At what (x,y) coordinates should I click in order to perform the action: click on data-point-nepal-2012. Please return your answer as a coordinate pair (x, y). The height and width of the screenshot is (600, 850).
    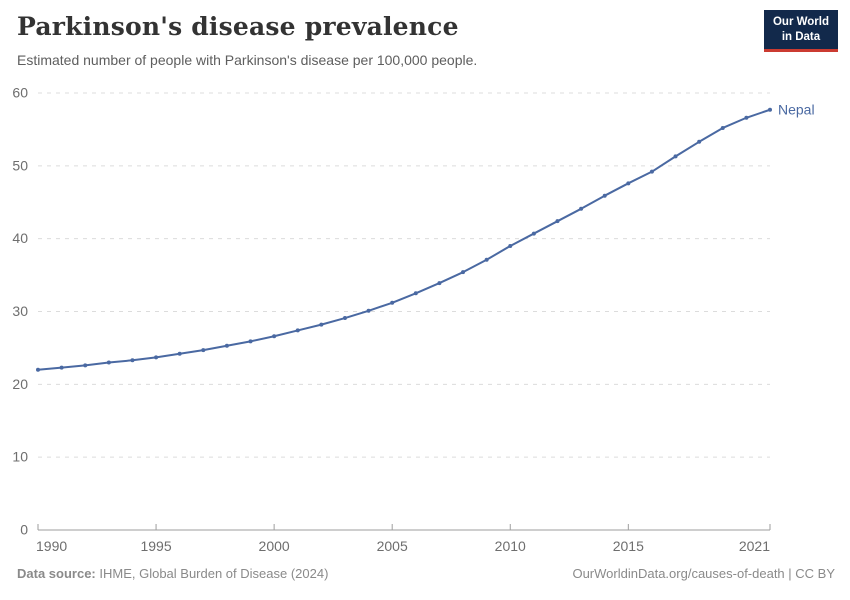
    Looking at the image, I should click on (557, 221).